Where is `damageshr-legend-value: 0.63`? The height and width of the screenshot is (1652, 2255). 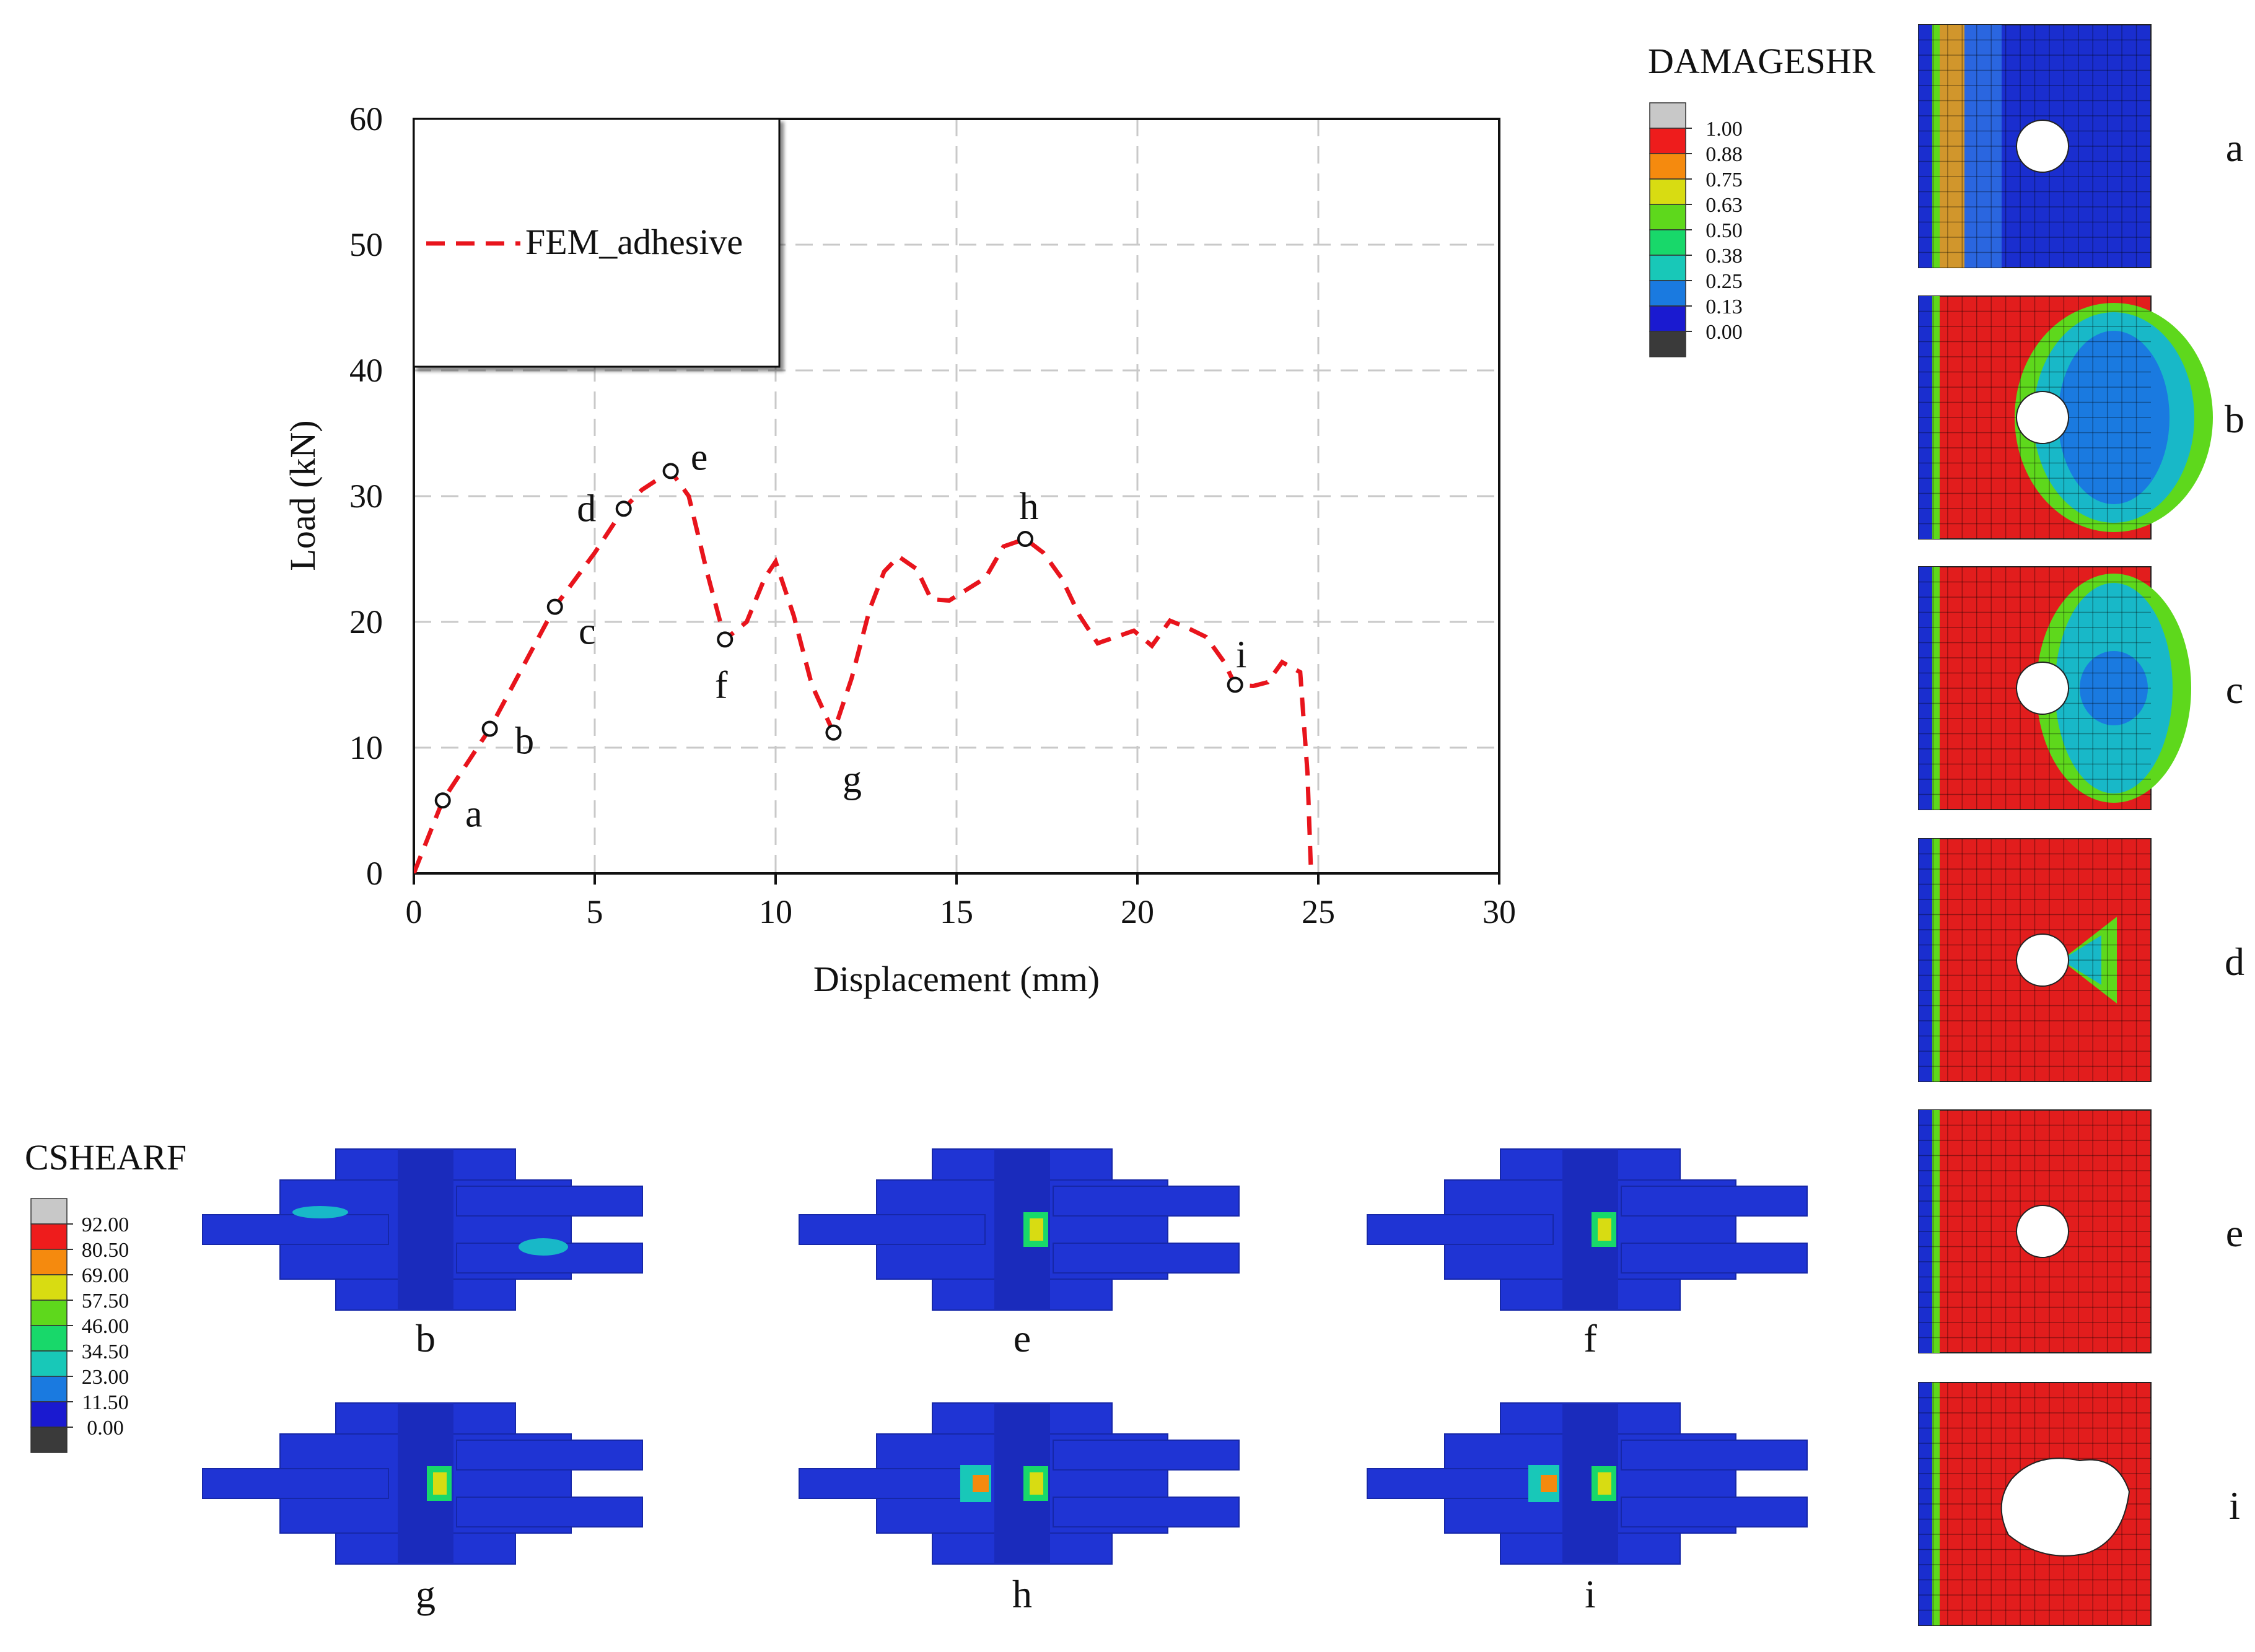 damageshr-legend-value: 0.63 is located at coordinates (1724, 206).